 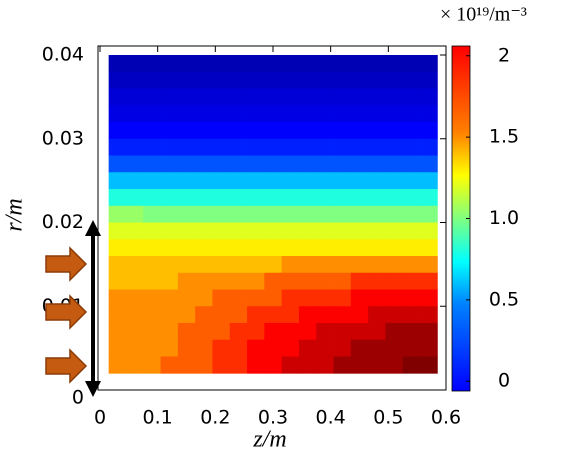 What do you see at coordinates (63, 222) in the screenshot?
I see `y-tick-label: 0.02` at bounding box center [63, 222].